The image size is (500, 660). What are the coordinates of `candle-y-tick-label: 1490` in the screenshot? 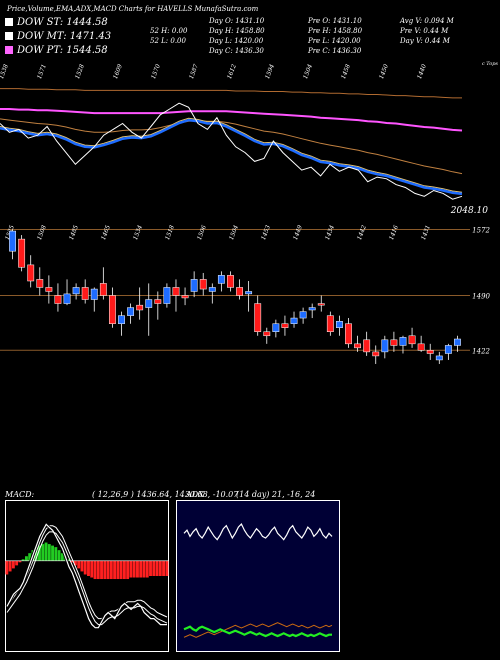 It's located at (481, 297).